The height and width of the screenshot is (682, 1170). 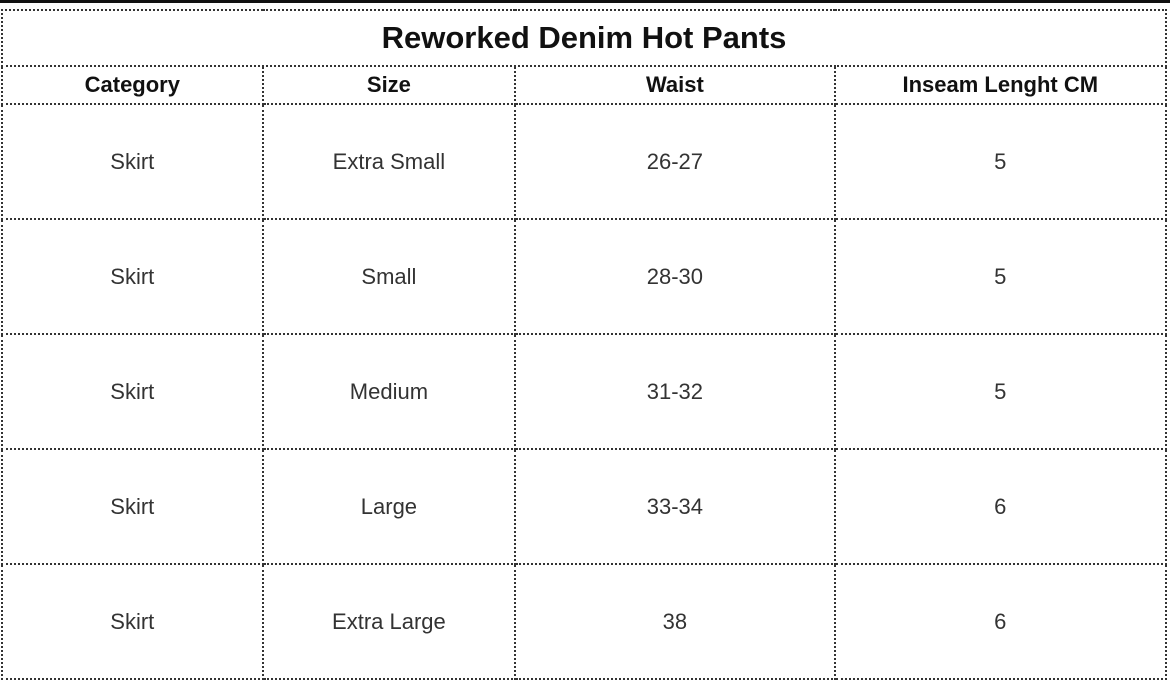 I want to click on title-row: Reworked Denim Hot Pants, so click(x=584, y=38).